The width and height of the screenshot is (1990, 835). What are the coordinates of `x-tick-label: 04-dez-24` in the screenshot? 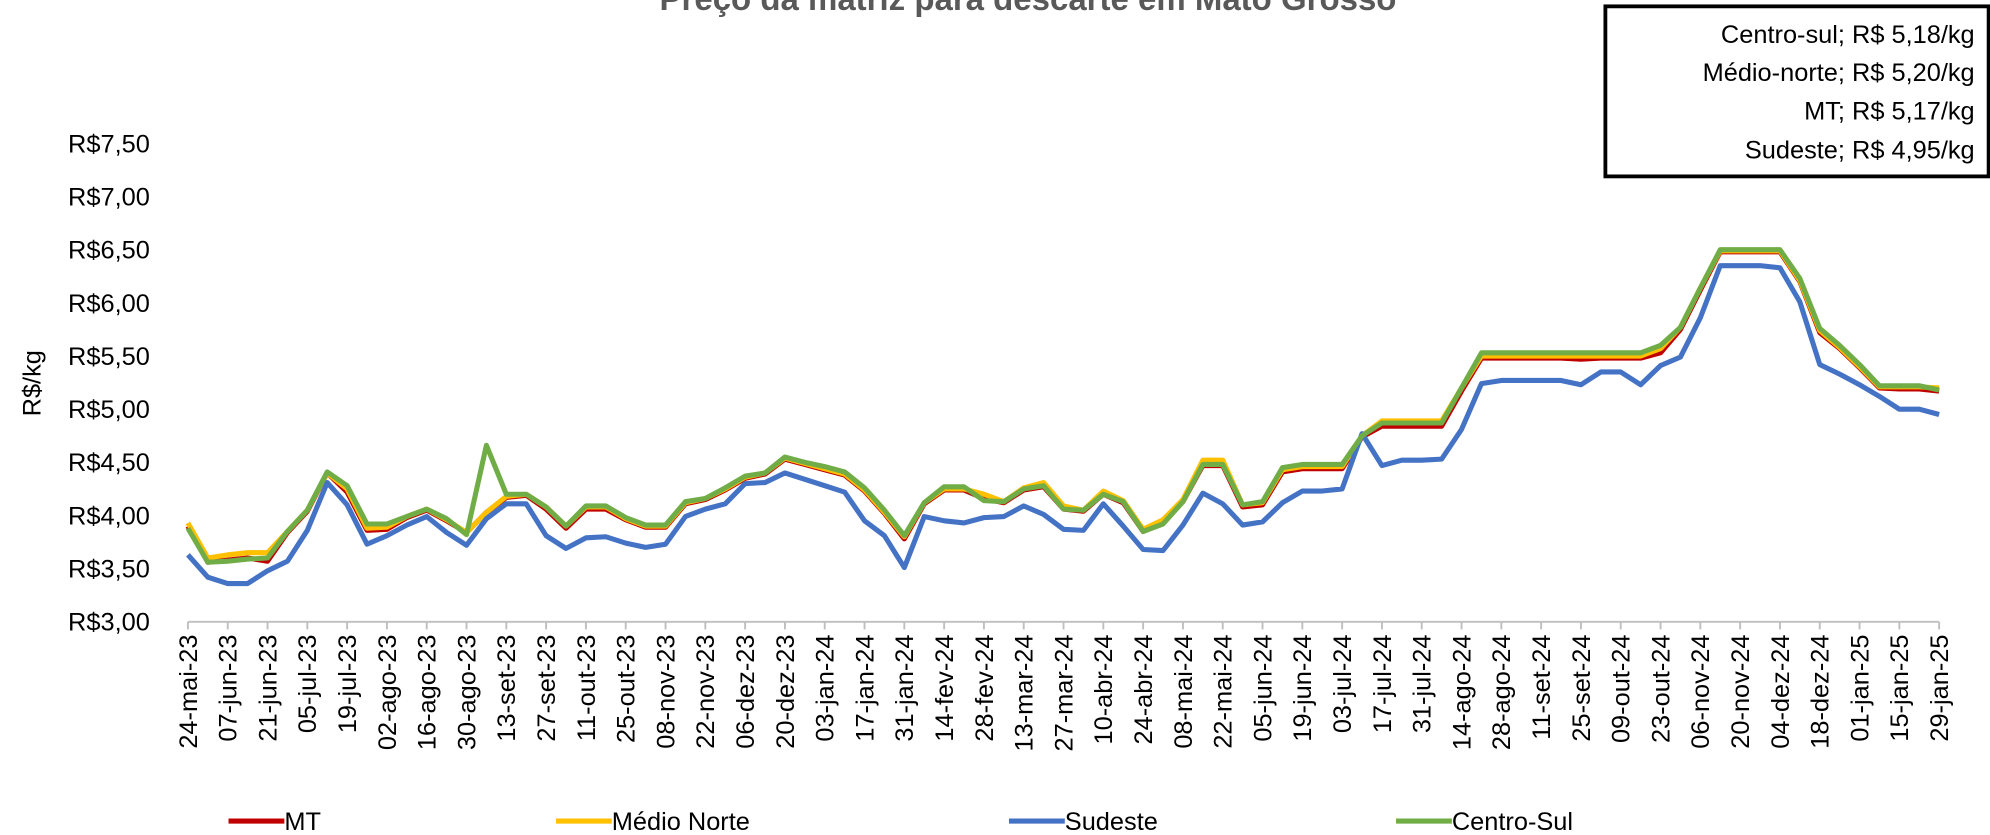 It's located at (1781, 691).